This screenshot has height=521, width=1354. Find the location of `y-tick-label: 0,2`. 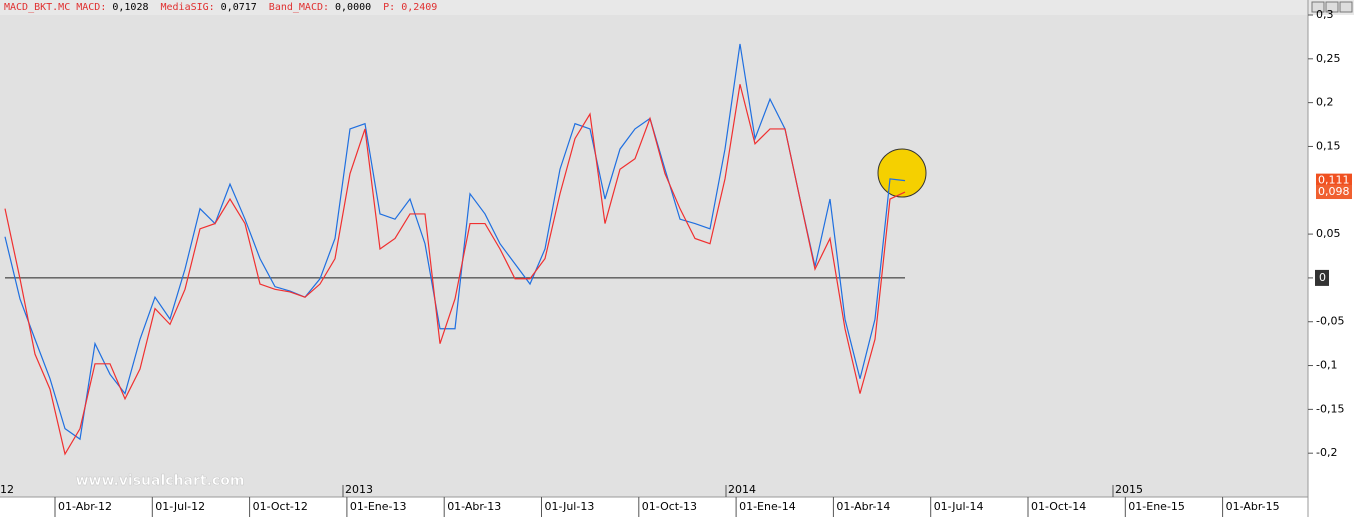

y-tick-label: 0,2 is located at coordinates (1325, 102).